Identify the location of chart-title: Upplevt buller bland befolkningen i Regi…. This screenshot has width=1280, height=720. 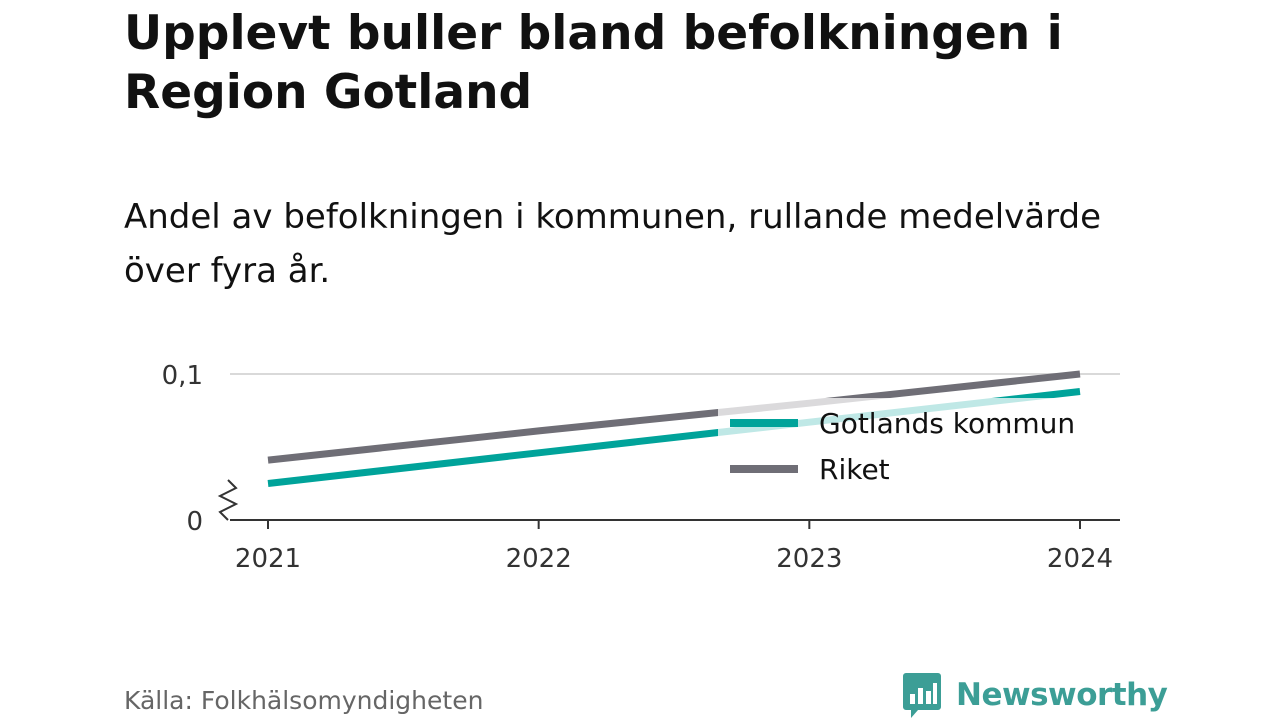
(593, 63).